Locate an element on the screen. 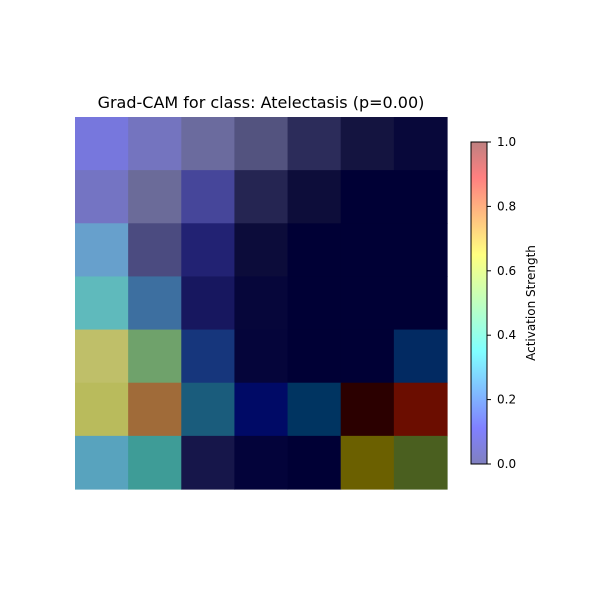 The height and width of the screenshot is (600, 600). heatmap-cell-r3-c6 is located at coordinates (420, 303).